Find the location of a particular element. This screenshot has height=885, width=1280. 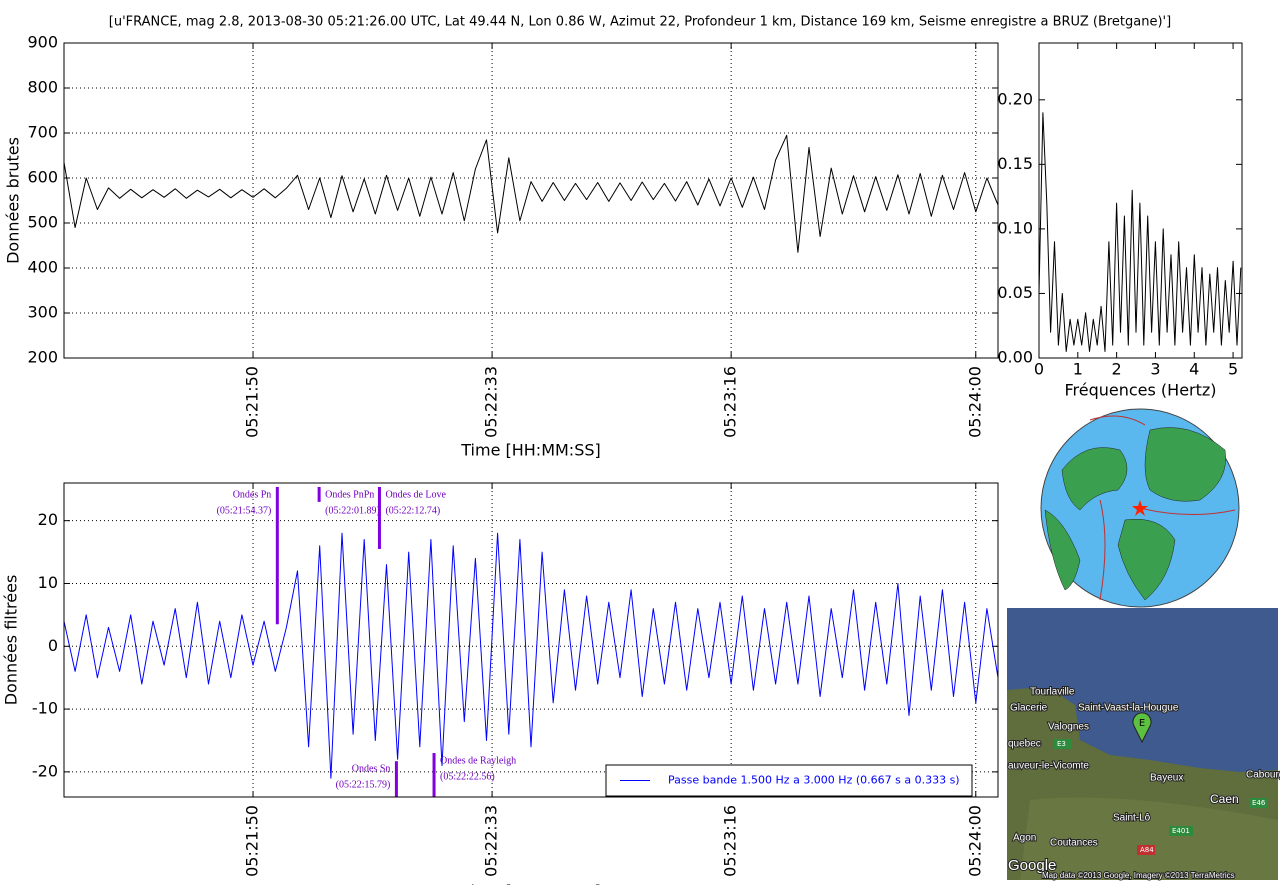

y-tick-label: 0.15 is located at coordinates (1015, 163).